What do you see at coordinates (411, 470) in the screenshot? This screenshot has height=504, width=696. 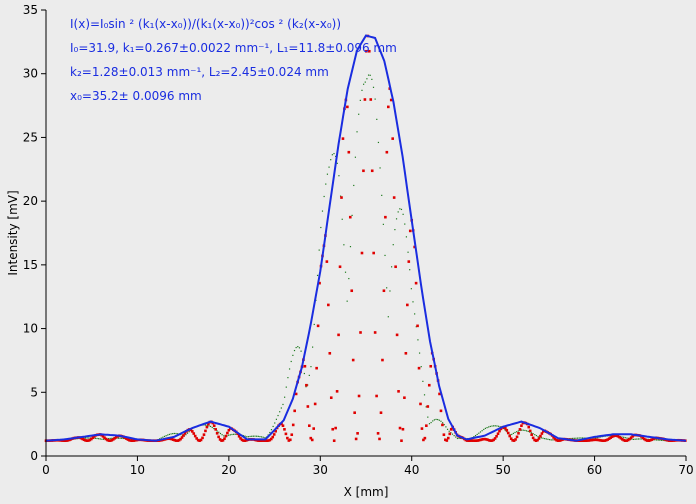 I see `x-tick-label: 40` at bounding box center [411, 470].